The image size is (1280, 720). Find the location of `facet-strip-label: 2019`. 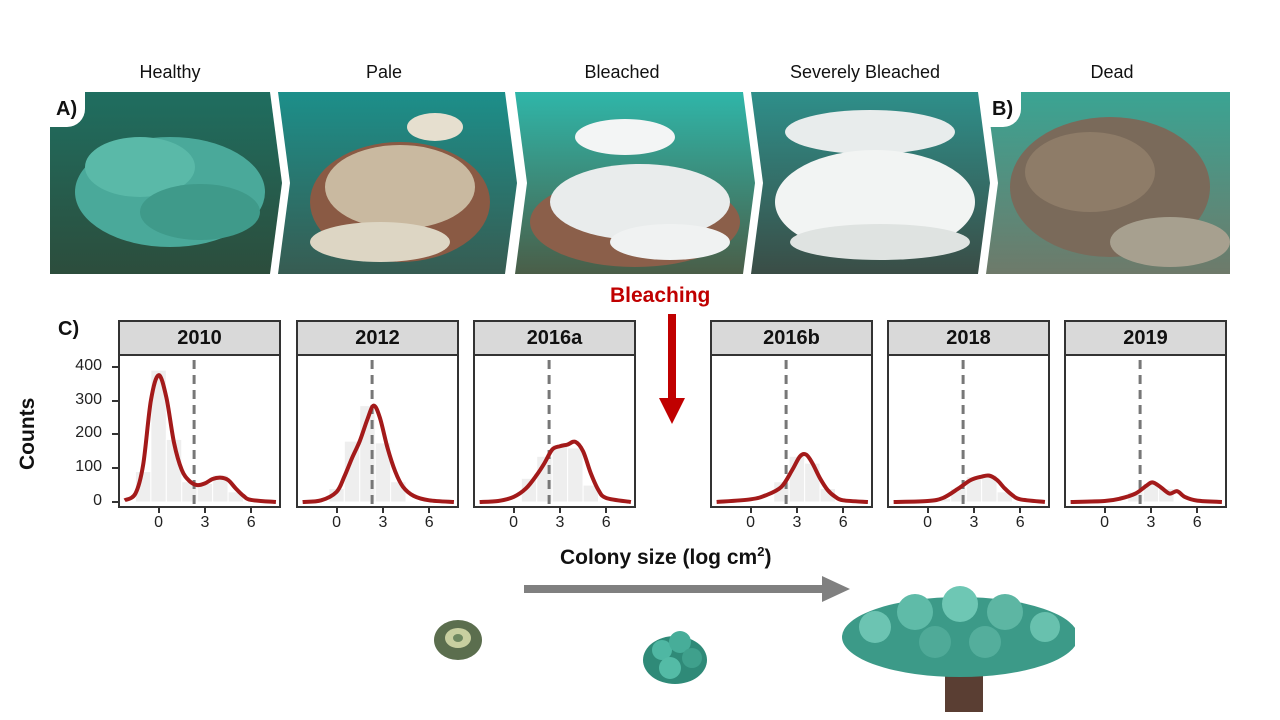

facet-strip-label: 2019 is located at coordinates (1145, 338).